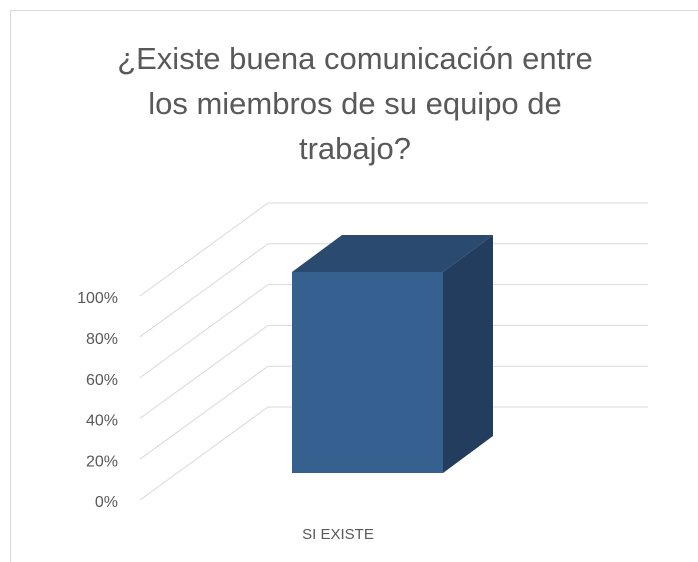 The width and height of the screenshot is (698, 562). What do you see at coordinates (468, 354) in the screenshot?
I see `bar-side` at bounding box center [468, 354].